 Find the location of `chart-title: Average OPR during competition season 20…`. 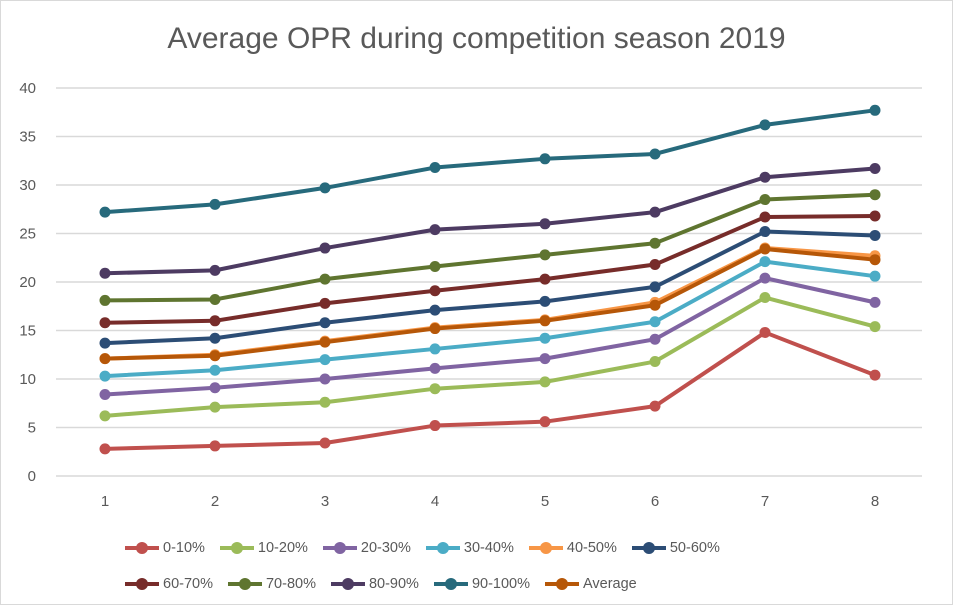

chart-title: Average OPR during competition season 20… is located at coordinates (476, 38).